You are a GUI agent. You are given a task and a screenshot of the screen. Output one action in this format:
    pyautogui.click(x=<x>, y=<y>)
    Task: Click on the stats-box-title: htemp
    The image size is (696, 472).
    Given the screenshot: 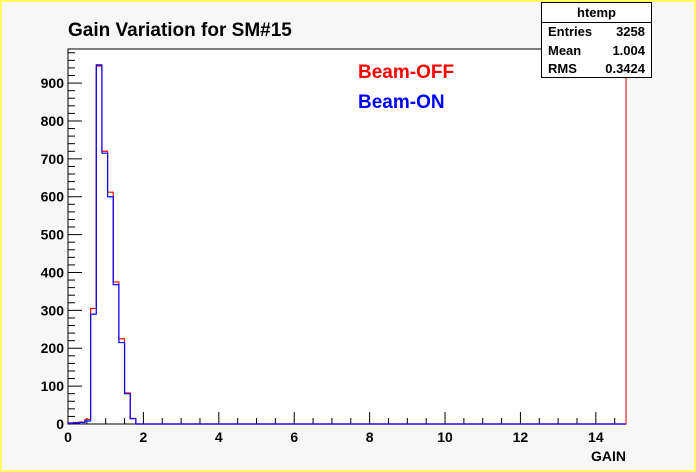 What is the action you would take?
    pyautogui.click(x=596, y=13)
    